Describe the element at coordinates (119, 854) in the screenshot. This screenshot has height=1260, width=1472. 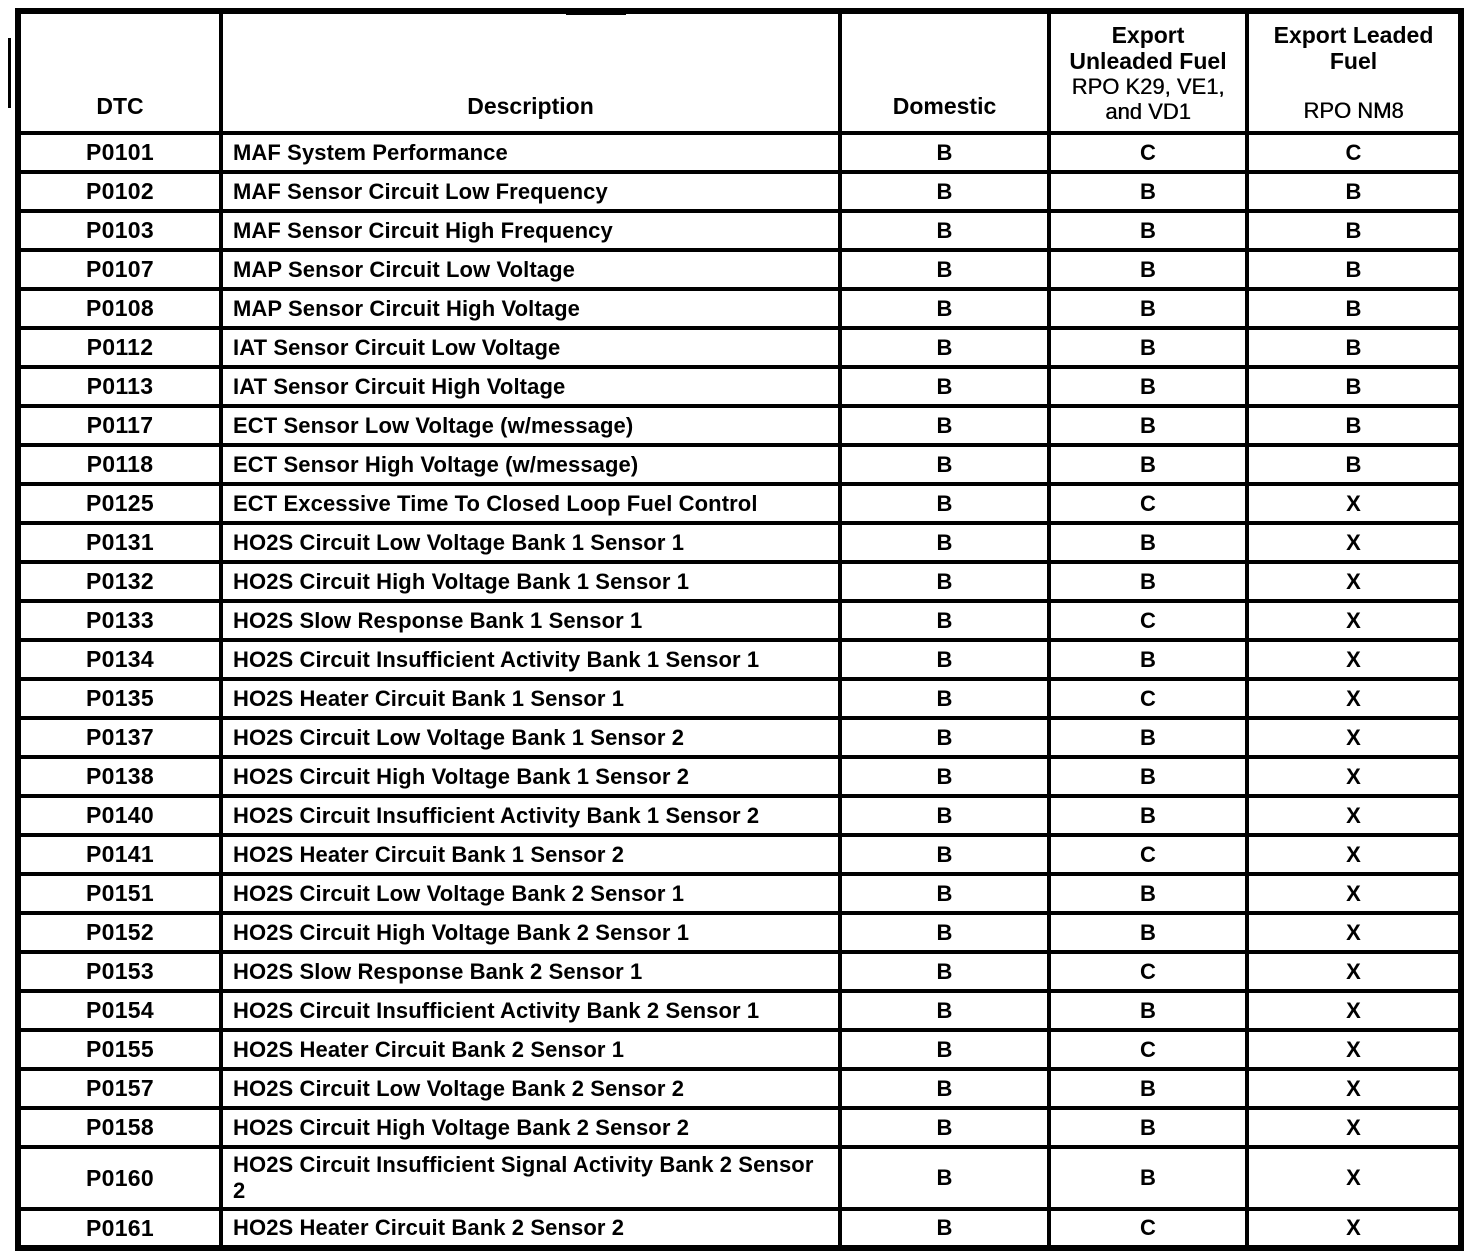
I see `dtc-cell: P0141` at that location.